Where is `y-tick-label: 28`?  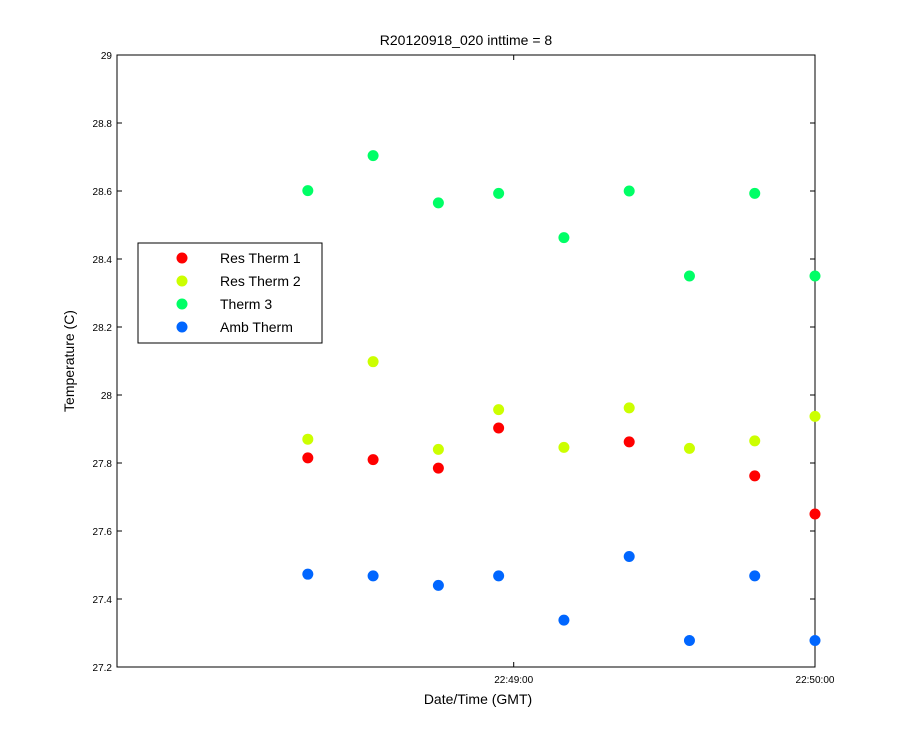 y-tick-label: 28 is located at coordinates (107, 396).